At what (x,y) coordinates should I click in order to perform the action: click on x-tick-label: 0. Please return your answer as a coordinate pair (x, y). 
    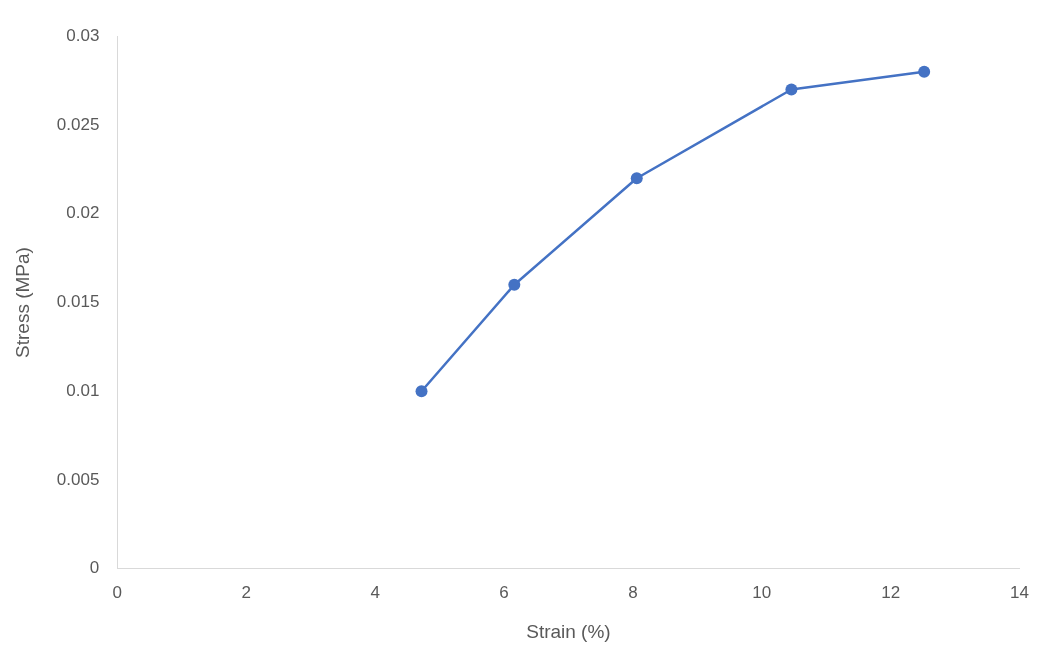
    Looking at the image, I should click on (117, 592).